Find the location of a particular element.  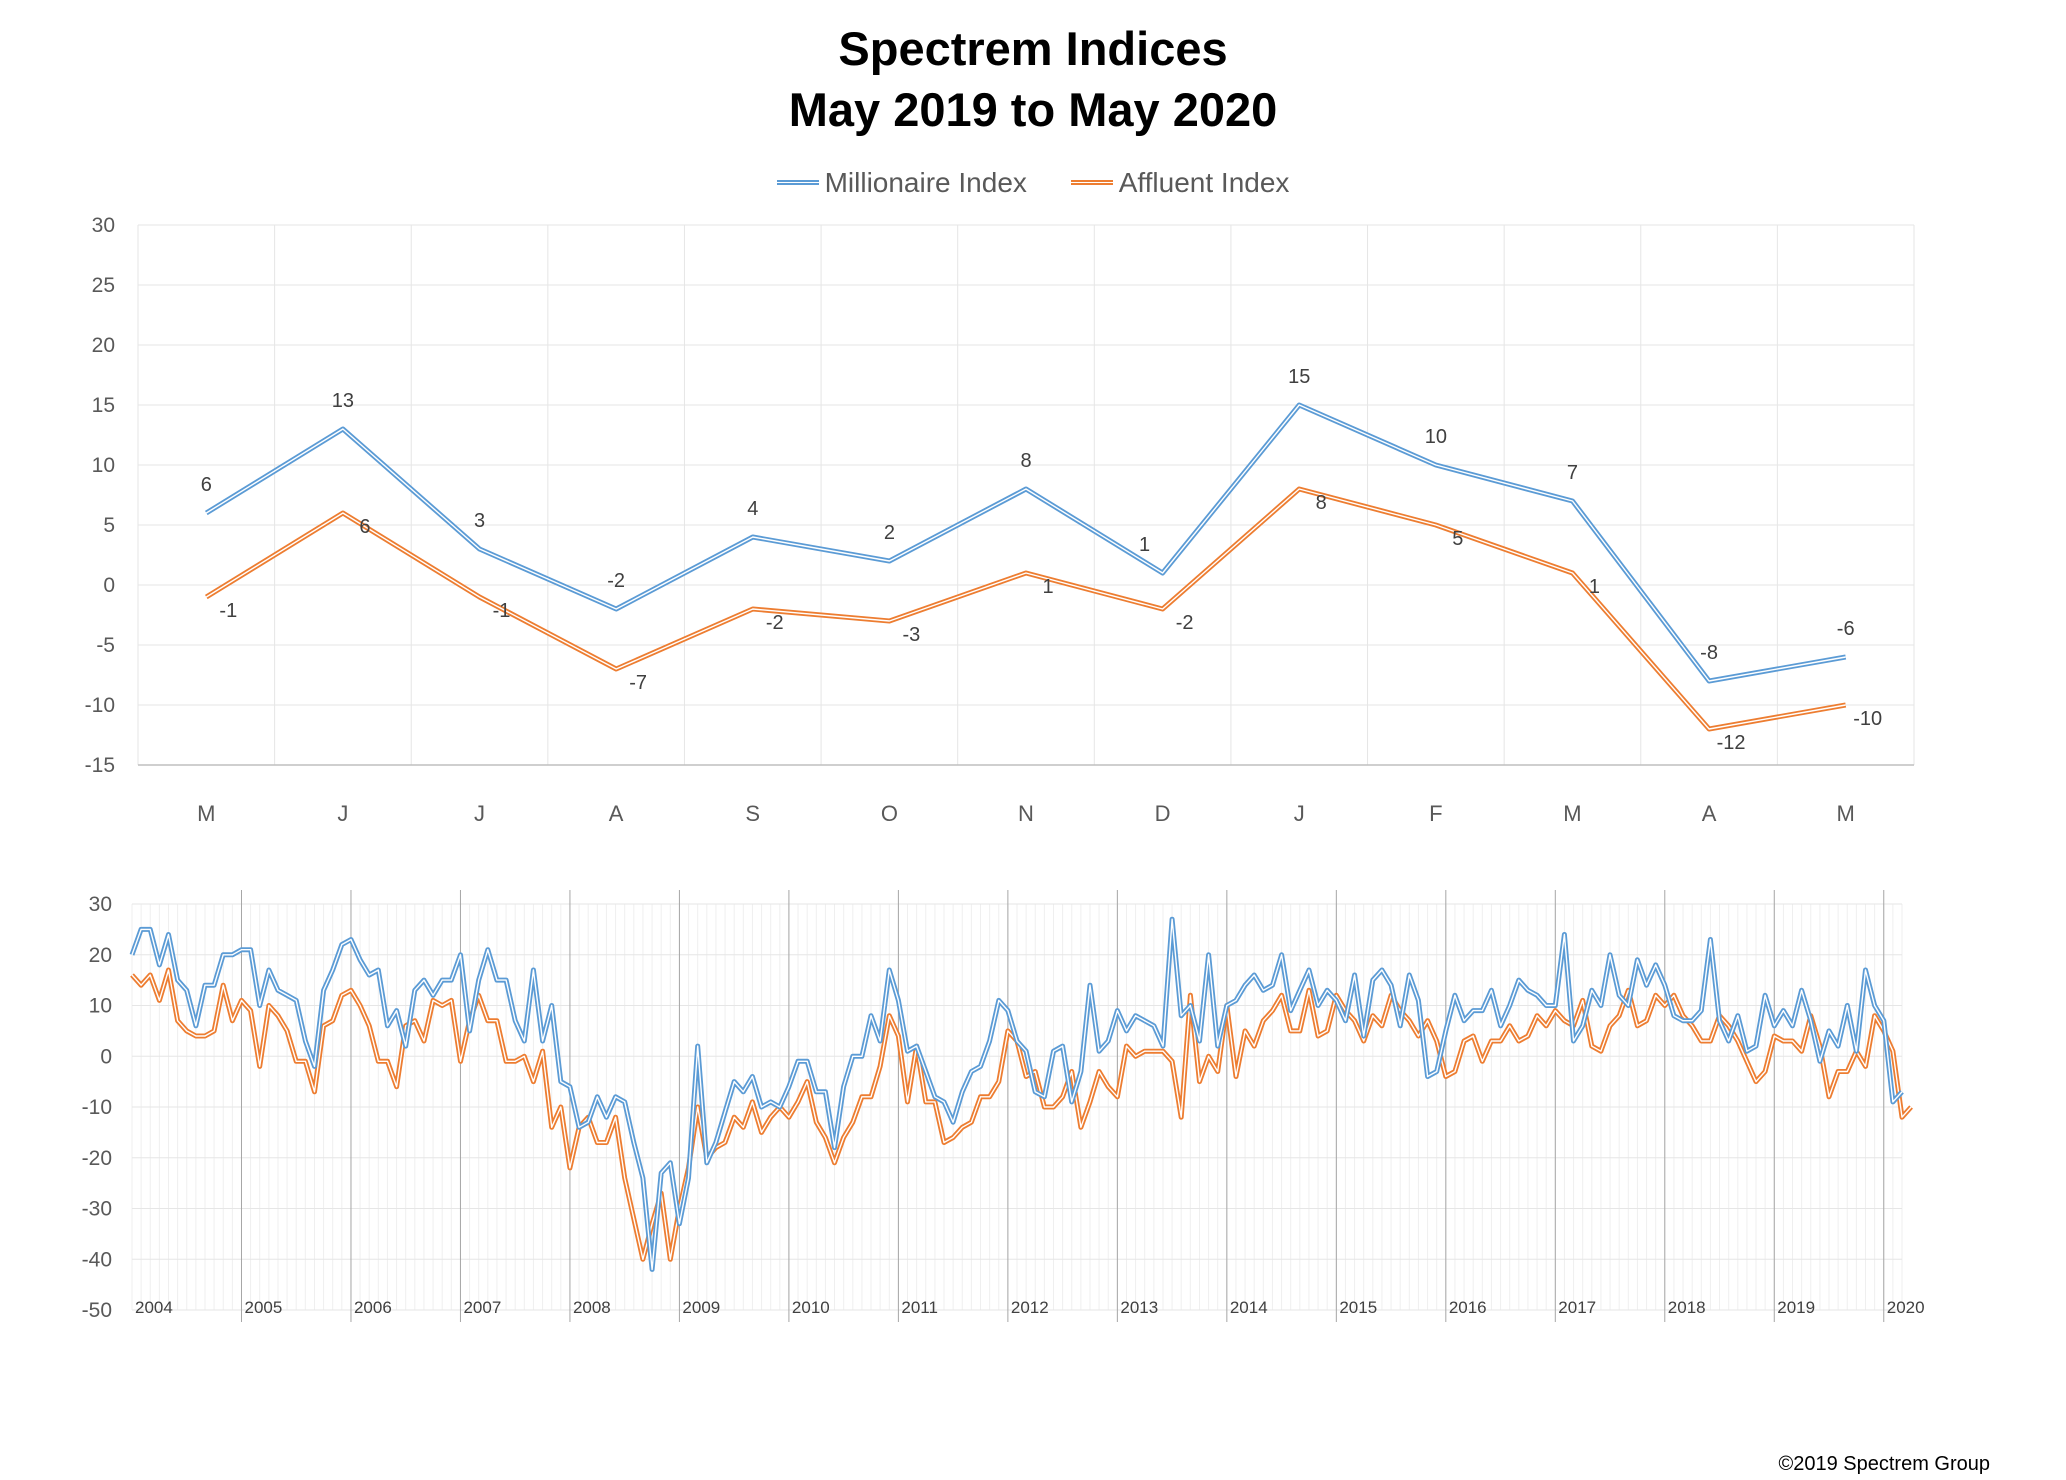

x-year-label: 2005 is located at coordinates (263, 1307).